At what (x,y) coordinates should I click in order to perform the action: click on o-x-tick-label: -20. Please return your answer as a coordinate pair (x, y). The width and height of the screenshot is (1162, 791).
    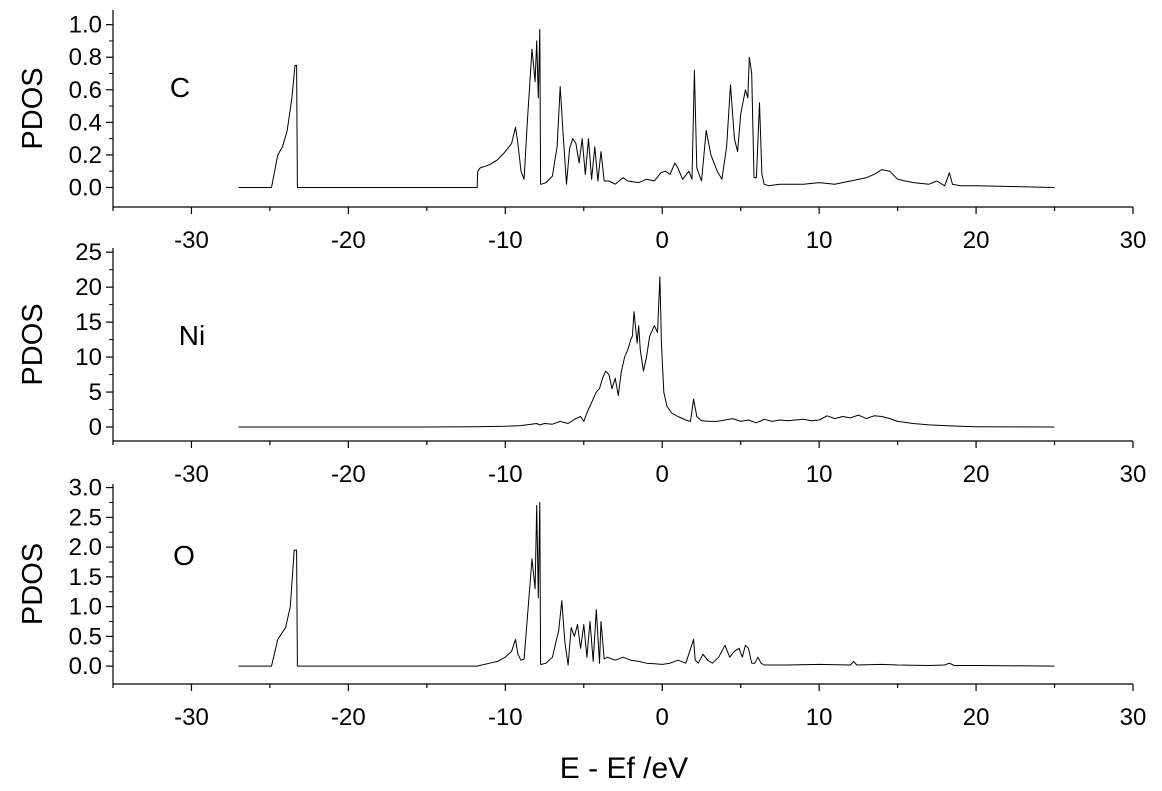
    Looking at the image, I should click on (348, 717).